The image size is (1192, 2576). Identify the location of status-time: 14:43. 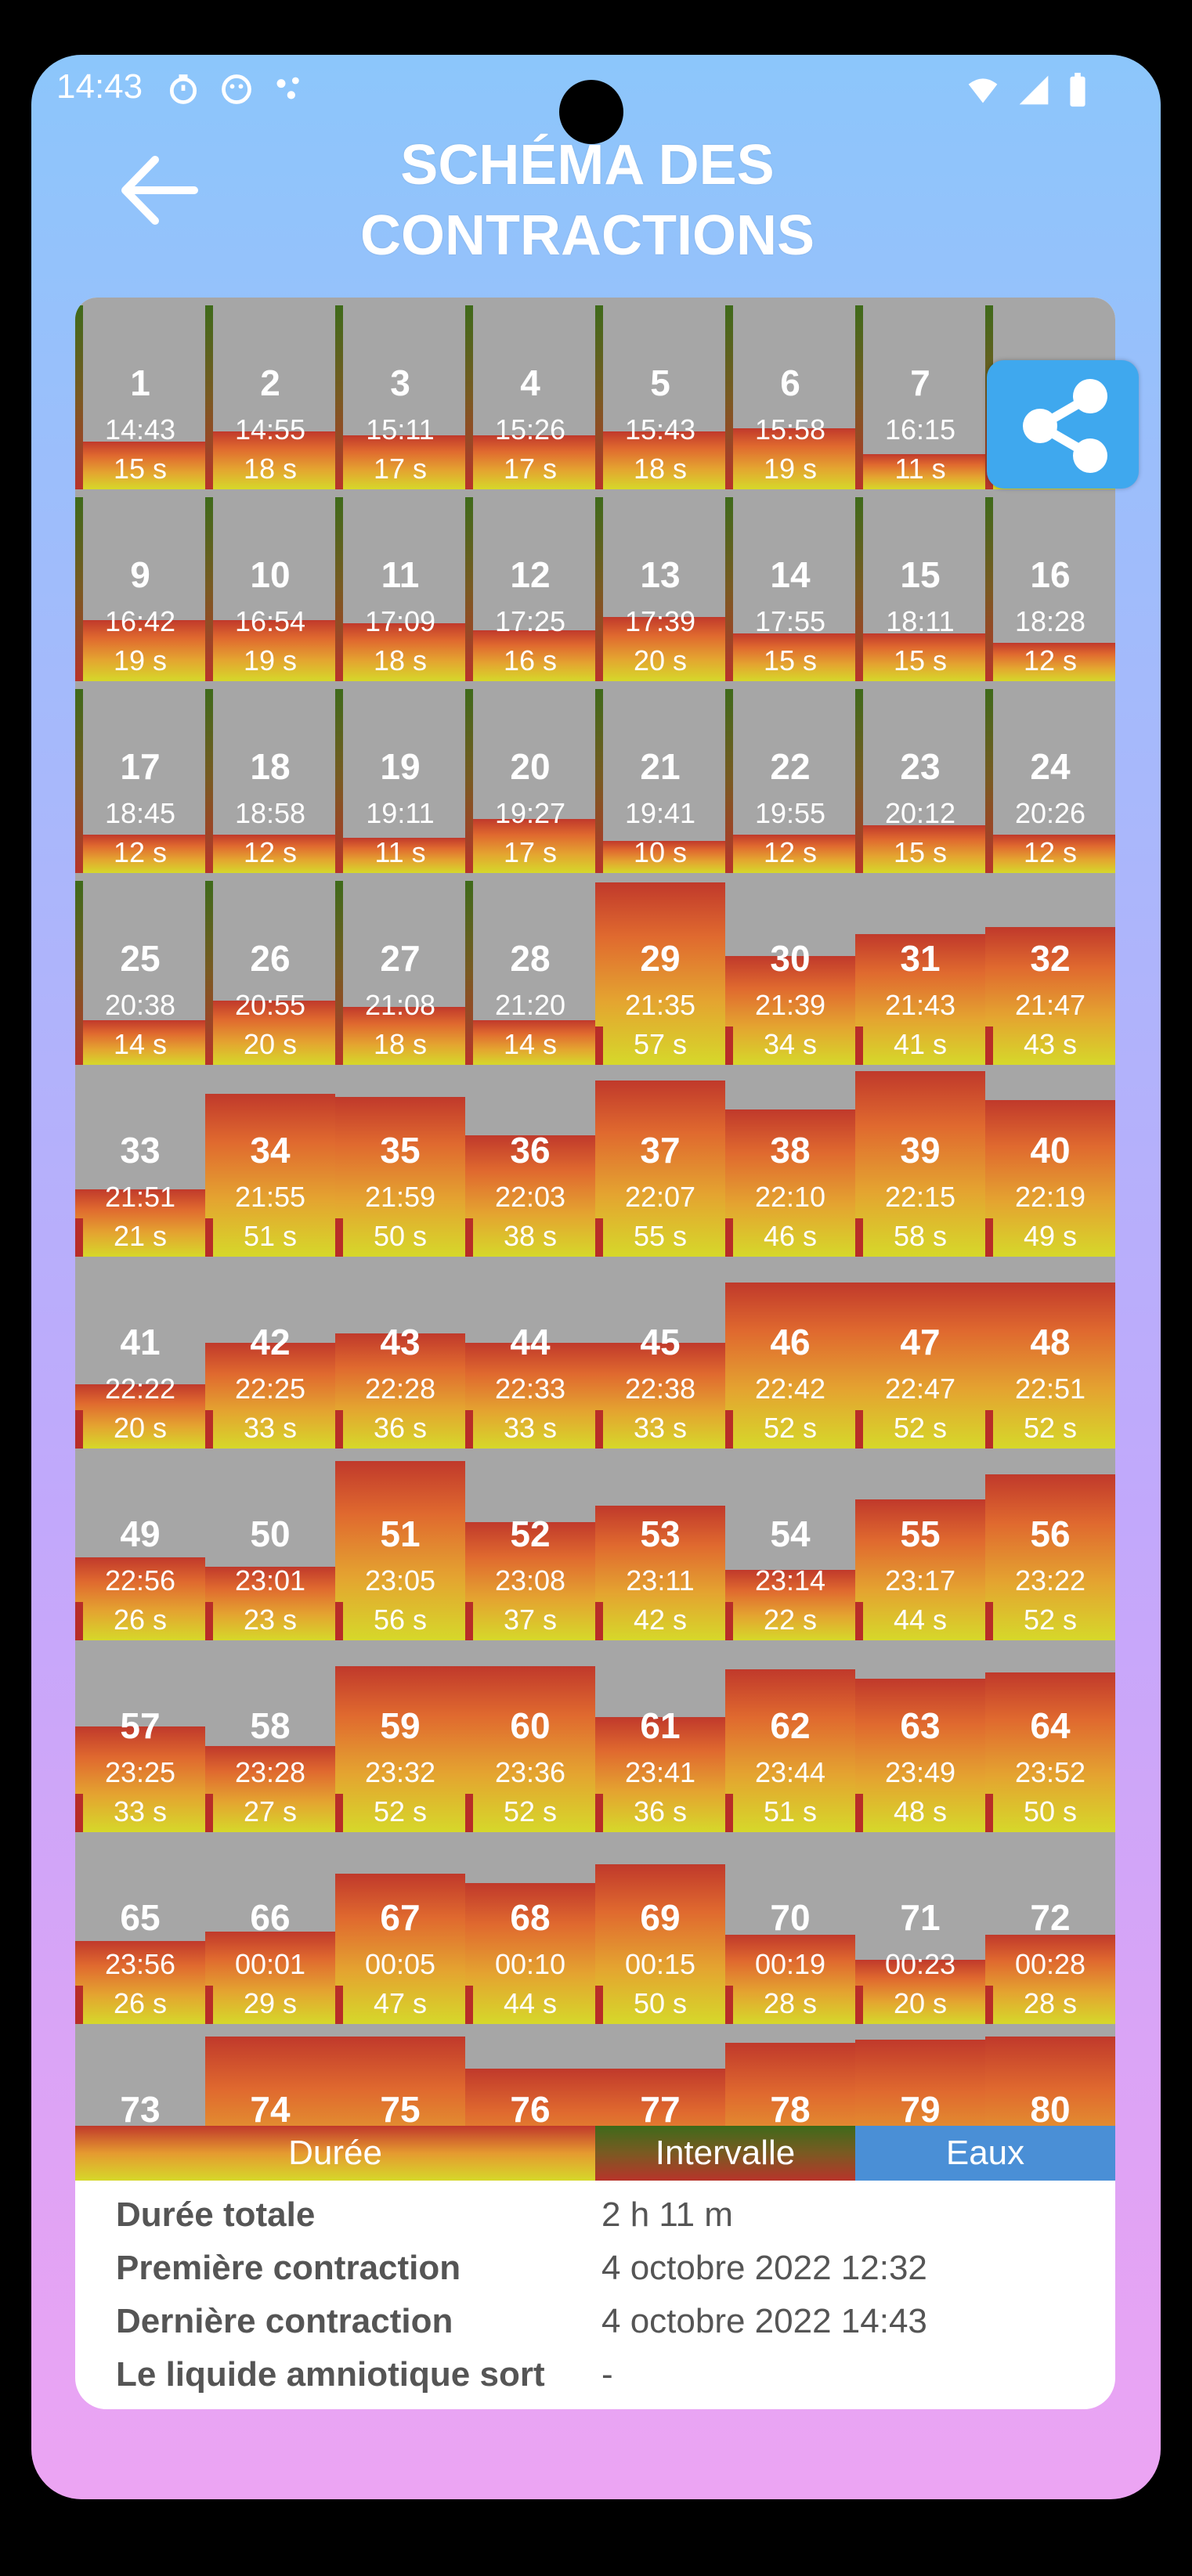
(99, 86).